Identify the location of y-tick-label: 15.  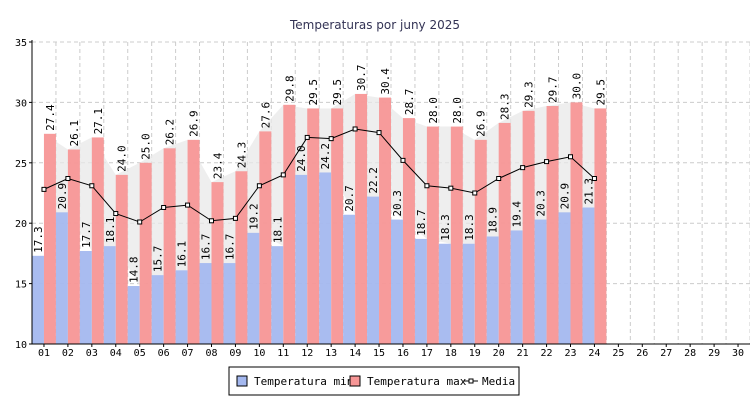
(21, 285).